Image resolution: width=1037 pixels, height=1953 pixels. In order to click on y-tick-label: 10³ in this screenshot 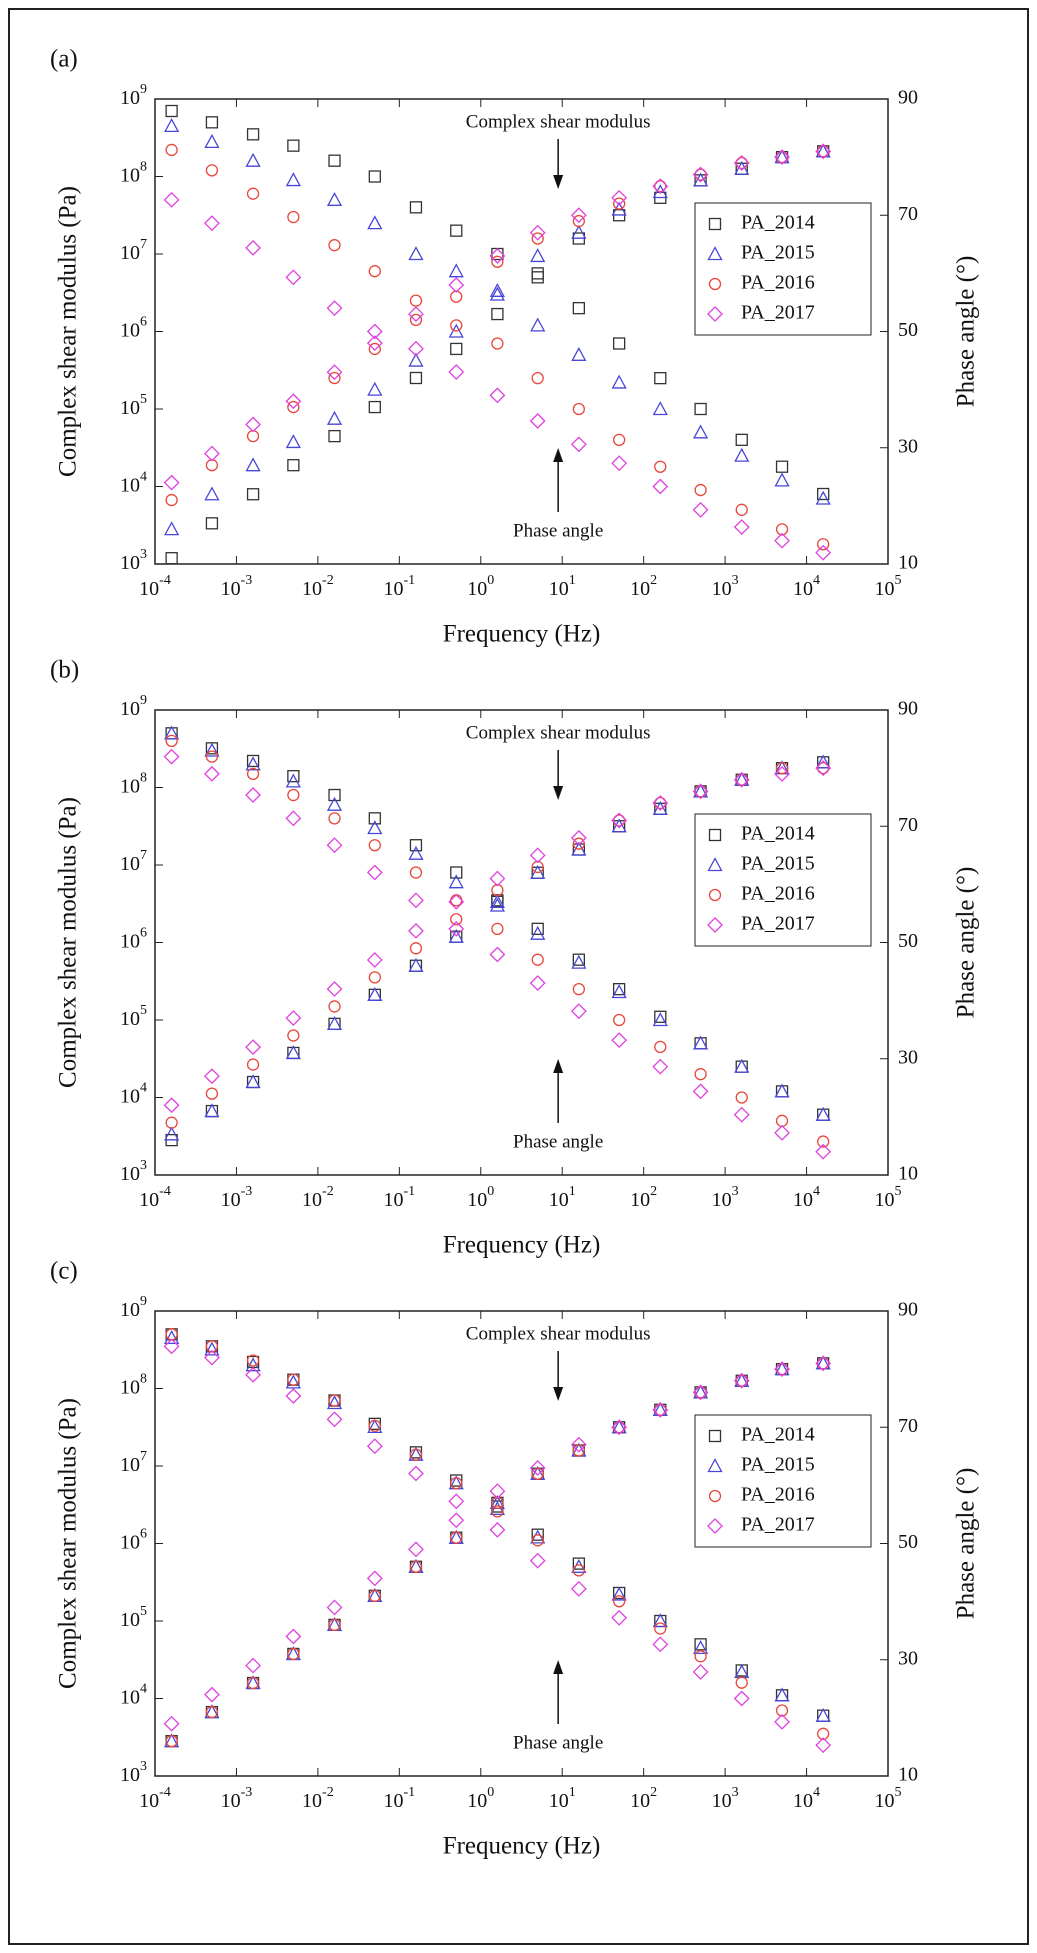, I will do `click(133, 560)`.